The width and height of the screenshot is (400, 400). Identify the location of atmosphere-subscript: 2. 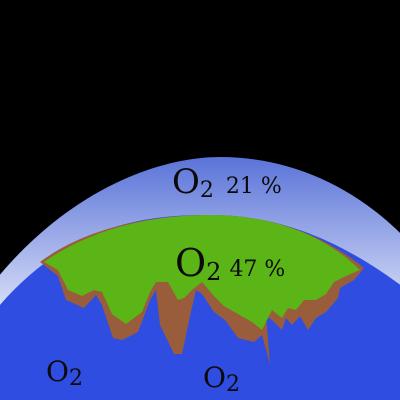
(207, 190).